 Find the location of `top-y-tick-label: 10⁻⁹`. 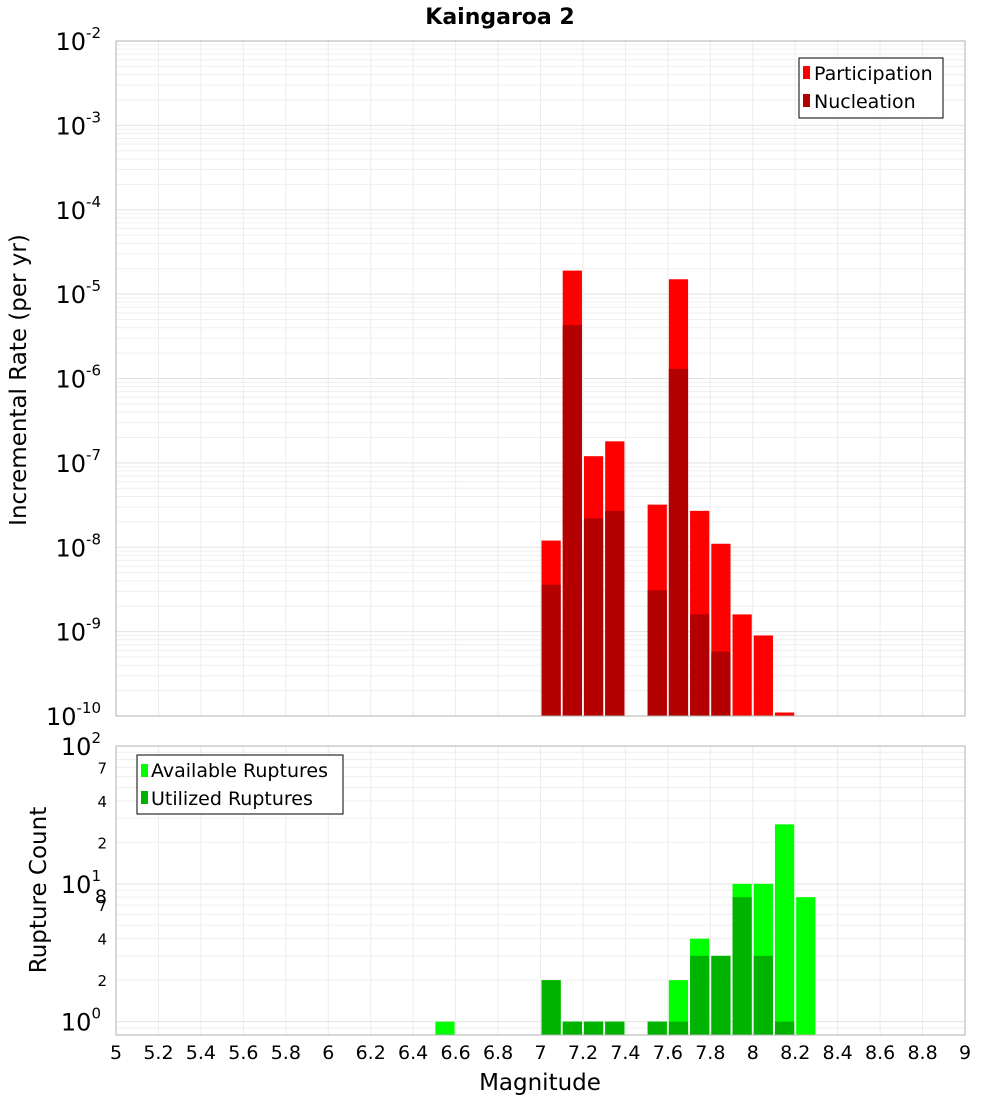

top-y-tick-label: 10⁻⁹ is located at coordinates (78, 631).